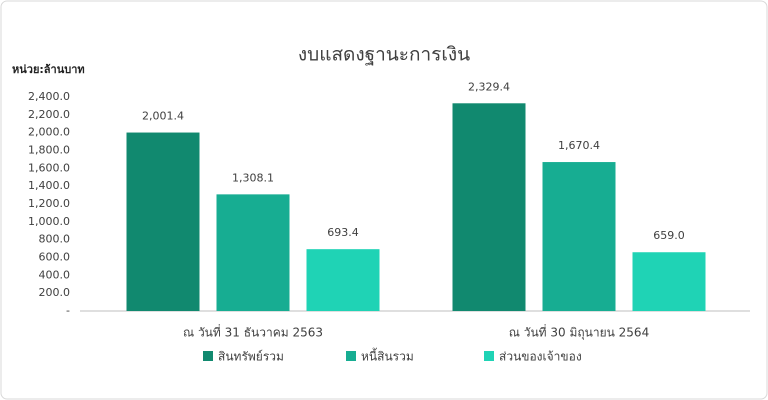 This screenshot has width=768, height=400. I want to click on data-label: 1,308.1, so click(253, 177).